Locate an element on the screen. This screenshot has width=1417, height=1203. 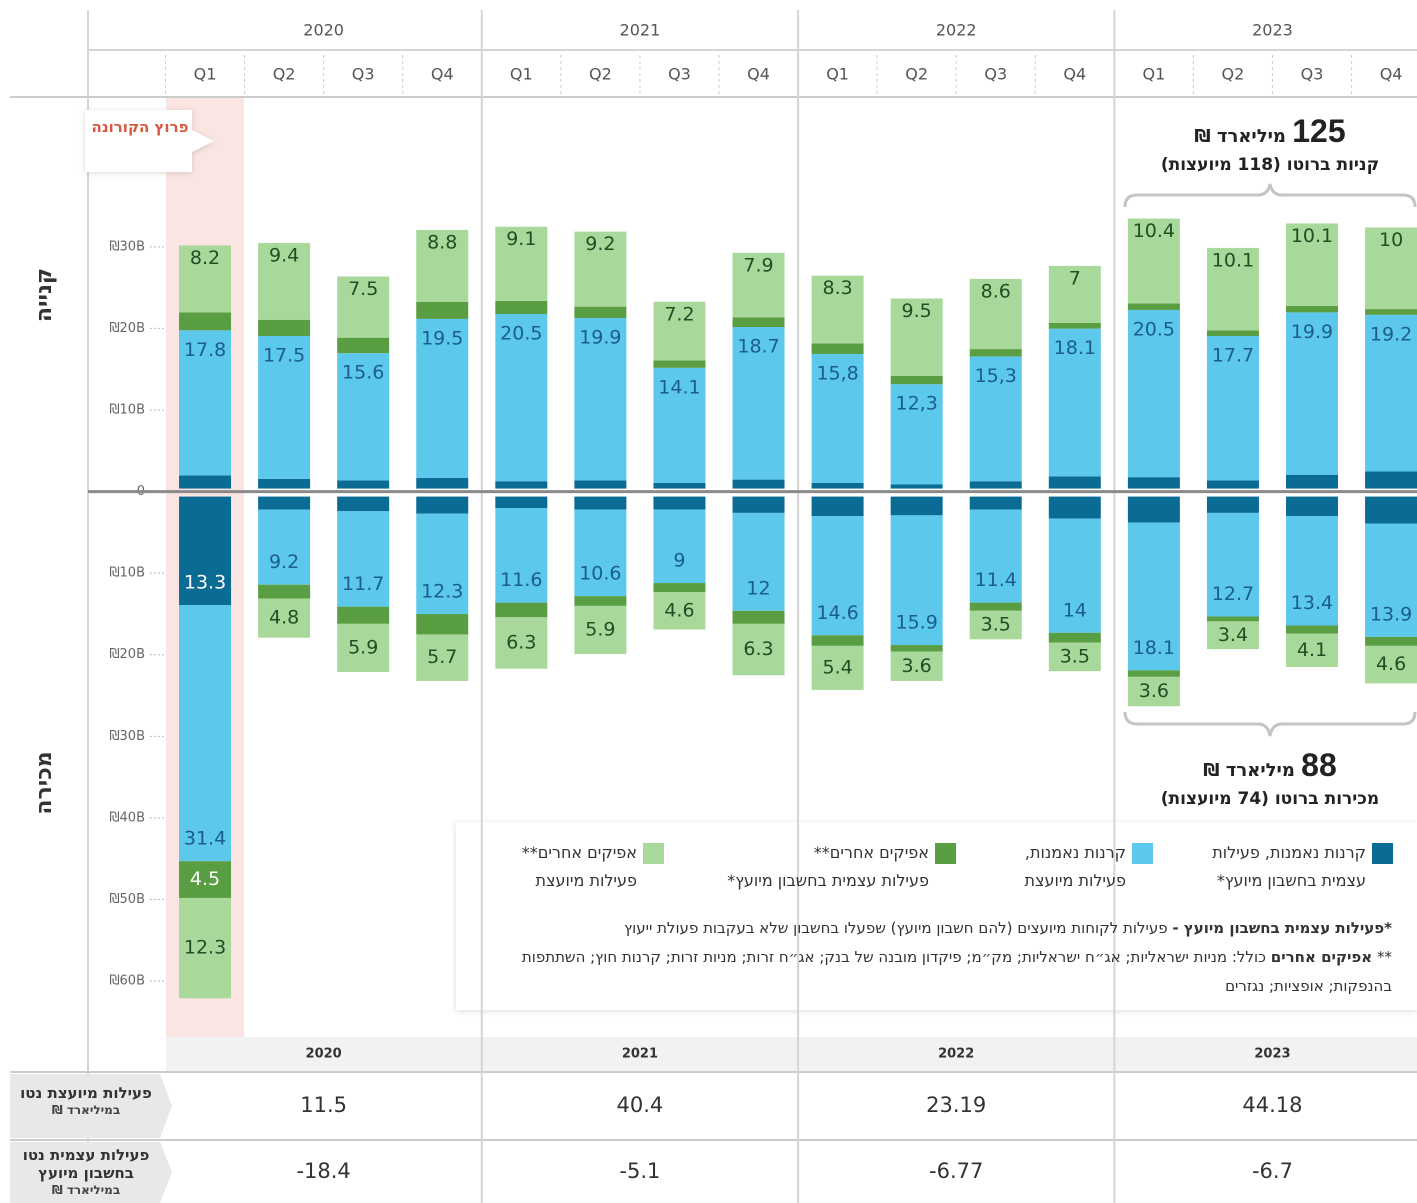
bar-label: 14 is located at coordinates (1075, 610).